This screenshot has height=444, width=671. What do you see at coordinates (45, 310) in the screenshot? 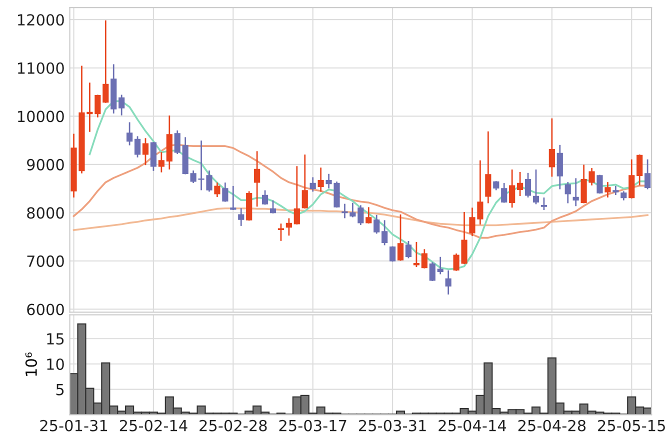
I see `y-tick-label: 6000` at bounding box center [45, 310].